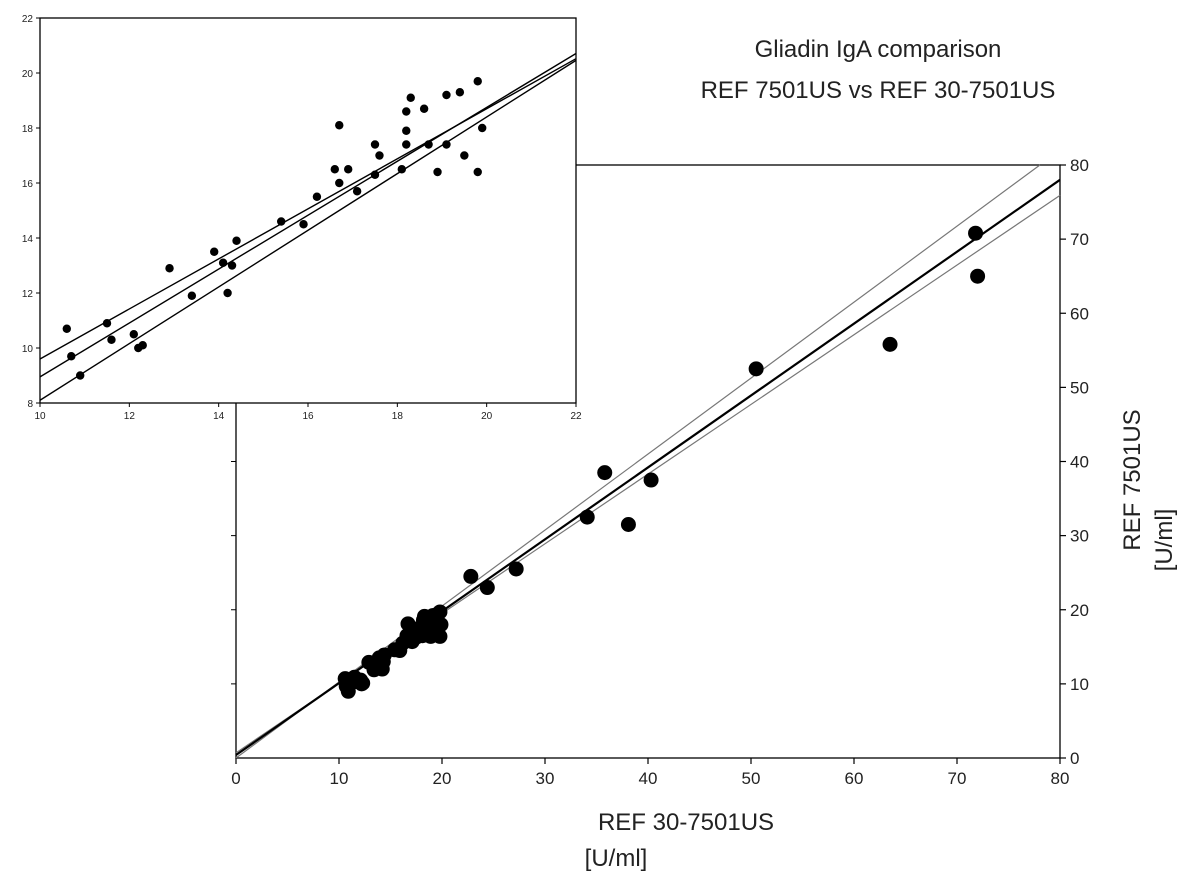  What do you see at coordinates (878, 49) in the screenshot?
I see `chart-title-line-1: Gliadin IgA comparison` at bounding box center [878, 49].